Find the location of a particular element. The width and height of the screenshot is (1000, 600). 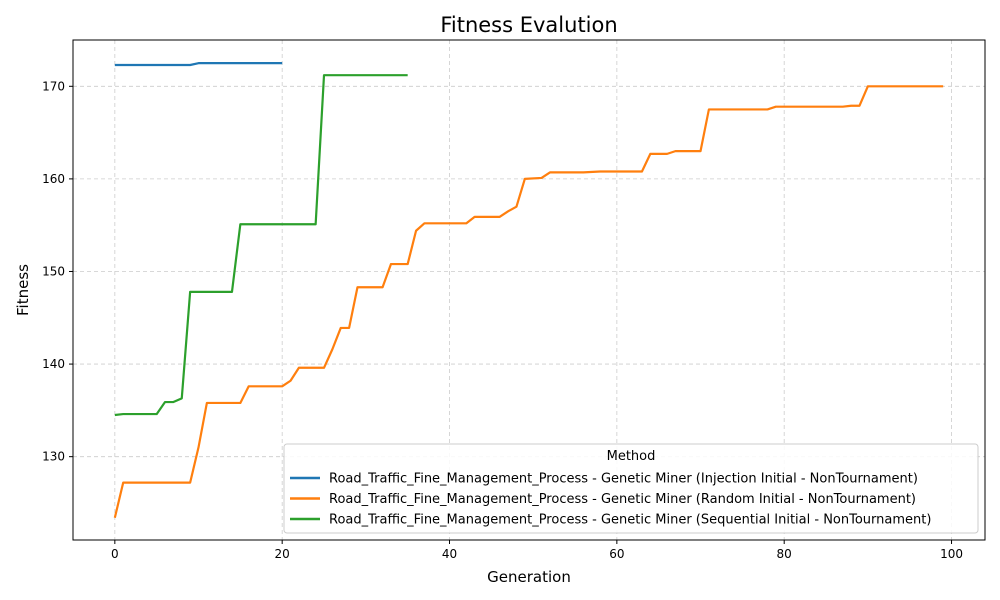

y-tick-label: 160 is located at coordinates (53, 179).